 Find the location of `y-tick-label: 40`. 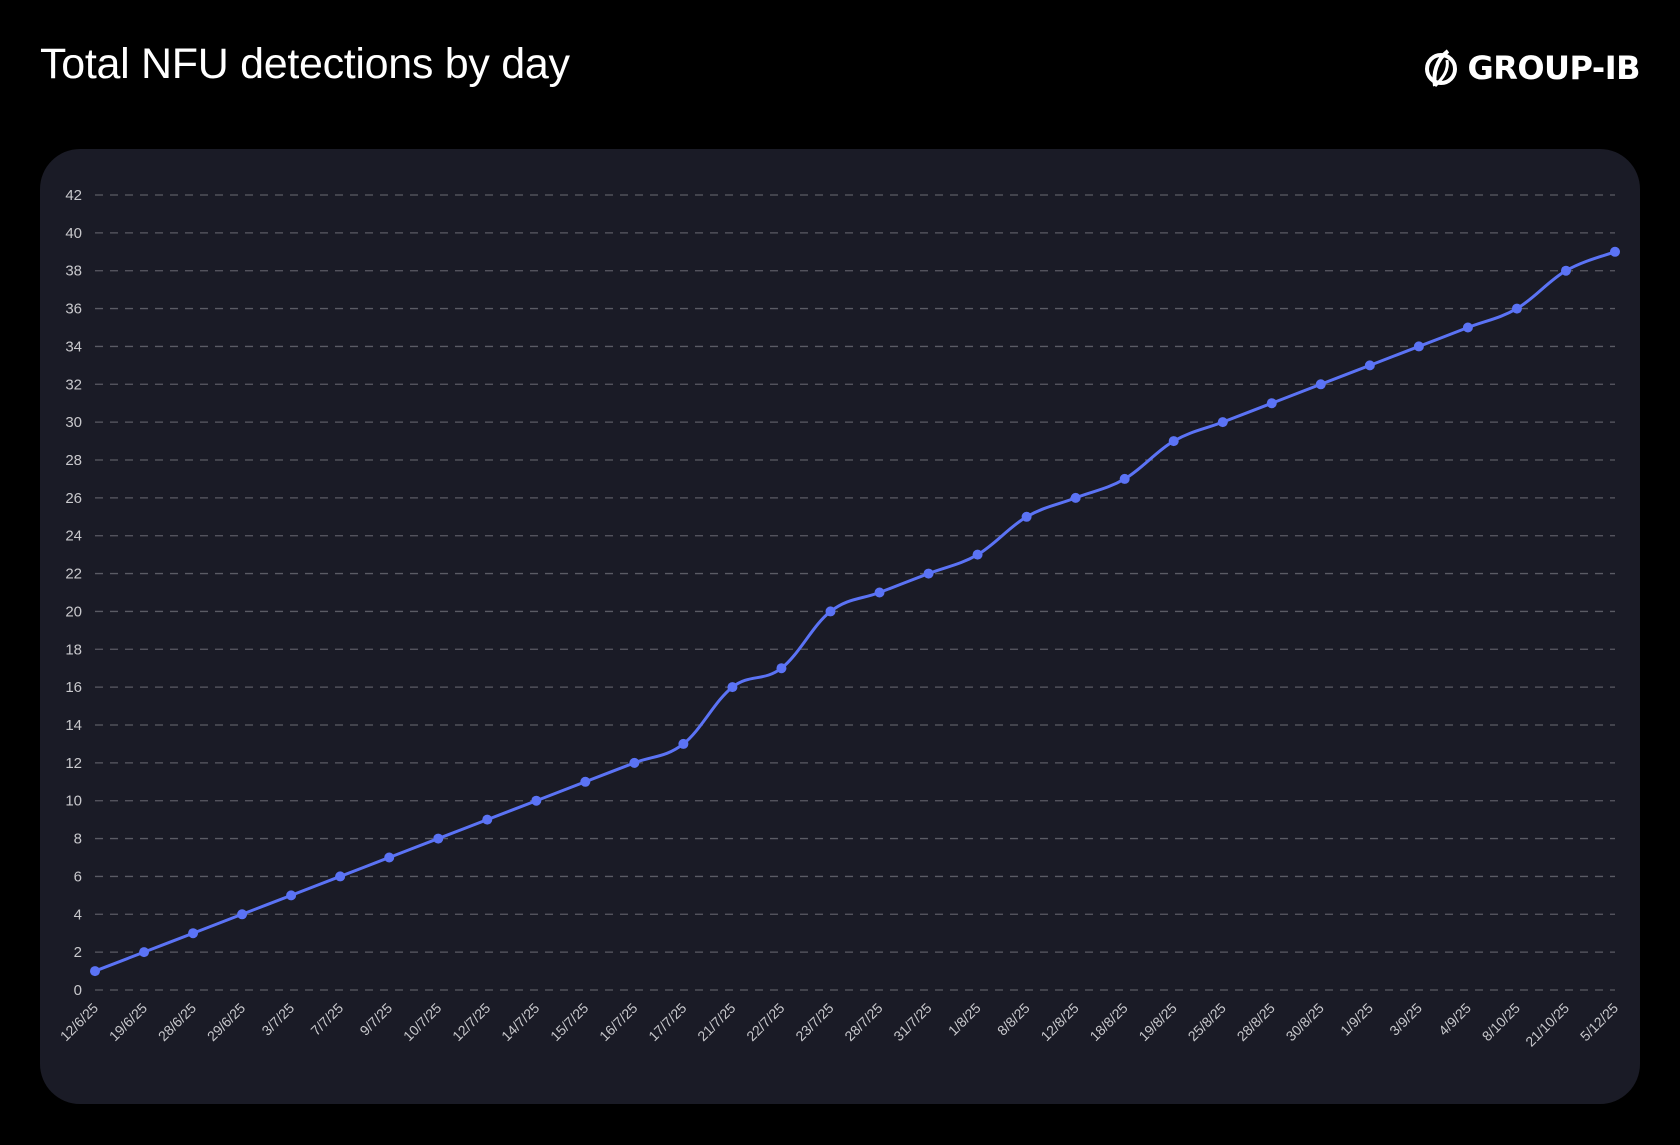

y-tick-label: 40 is located at coordinates (73, 233).